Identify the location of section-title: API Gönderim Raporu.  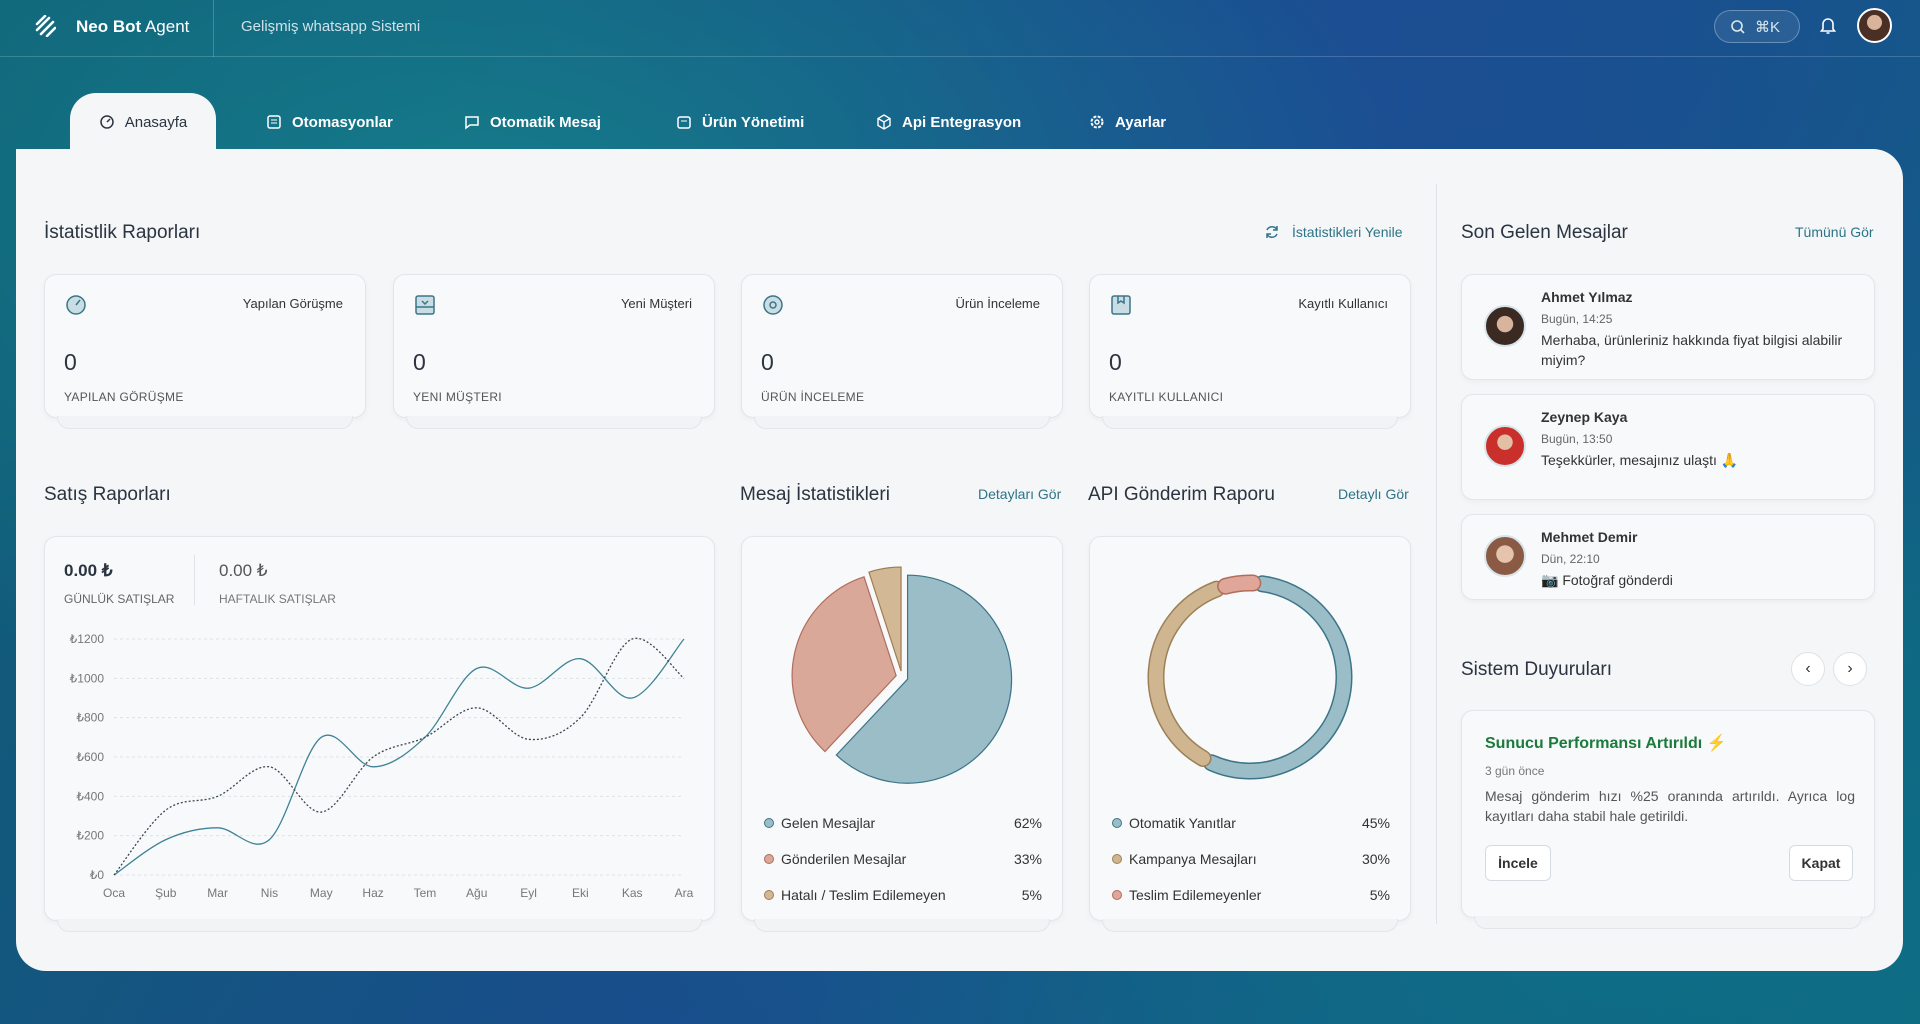
(1181, 494).